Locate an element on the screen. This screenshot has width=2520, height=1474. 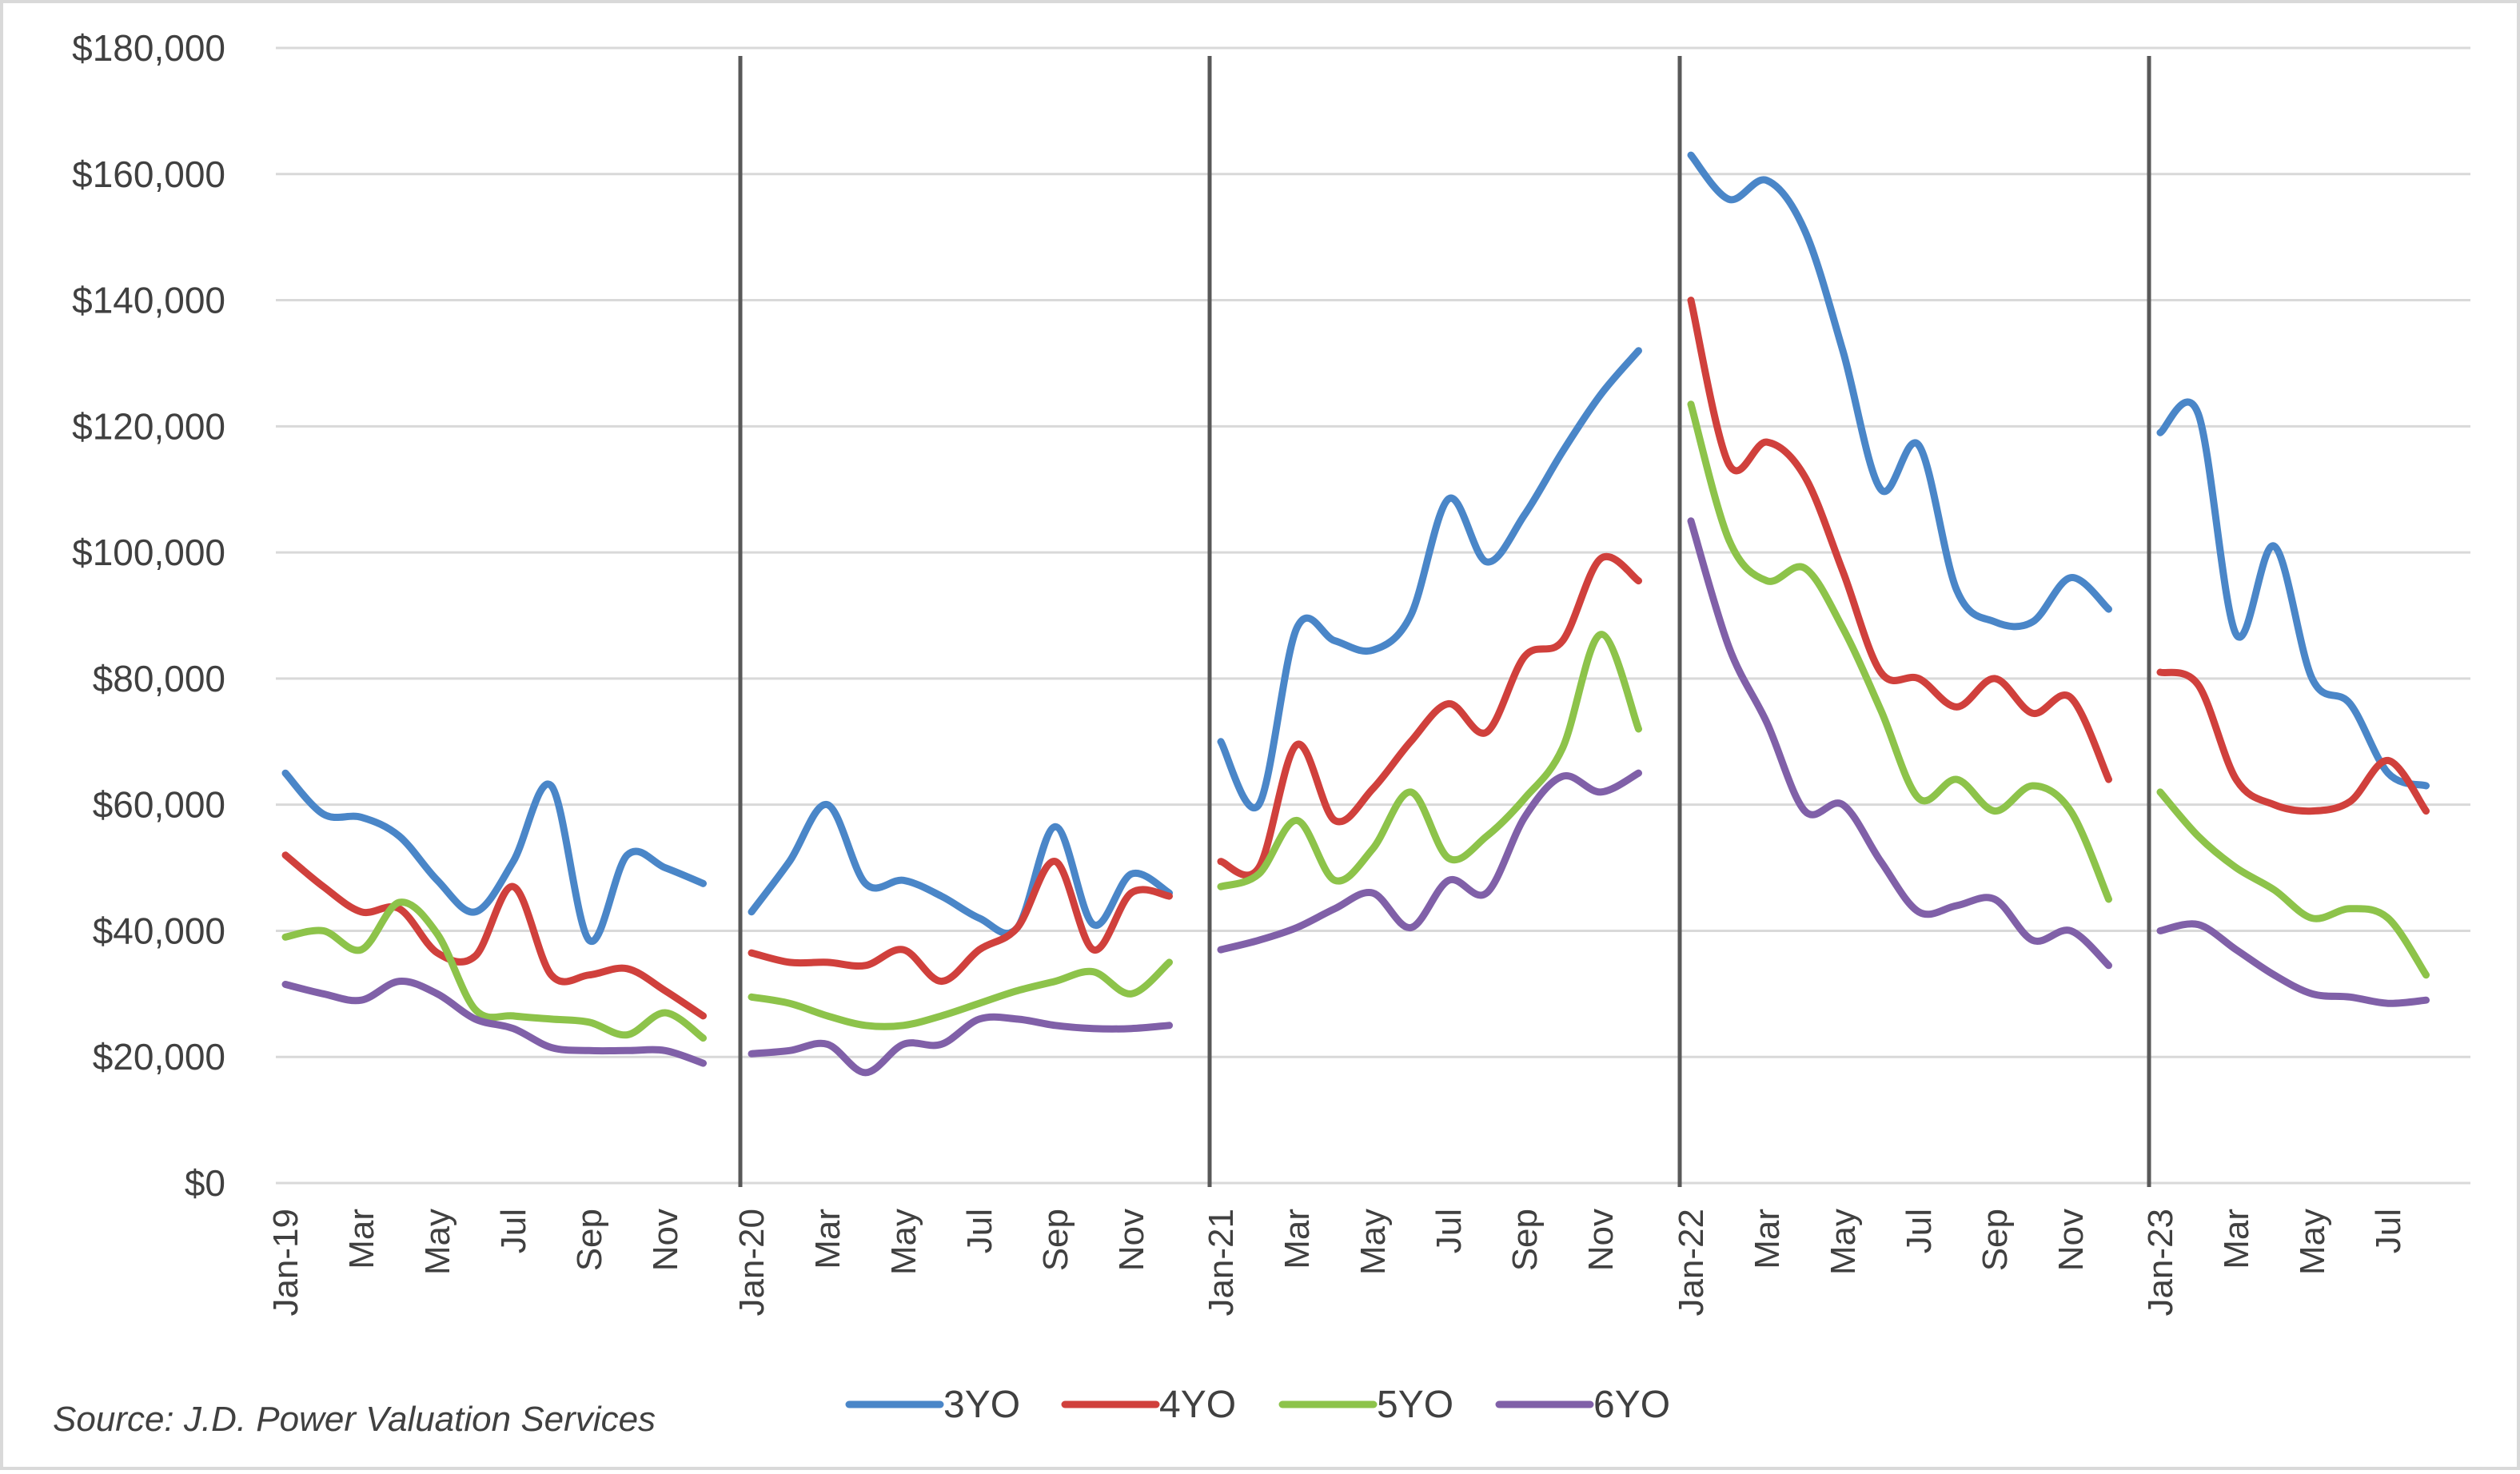
series-line-3YO-2021 is located at coordinates (1429, 579).